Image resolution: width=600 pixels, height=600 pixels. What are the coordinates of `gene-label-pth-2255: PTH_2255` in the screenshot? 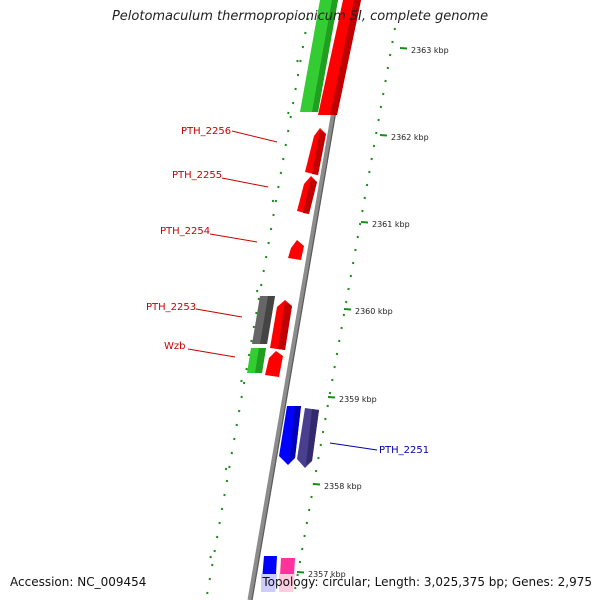 It's located at (197, 175).